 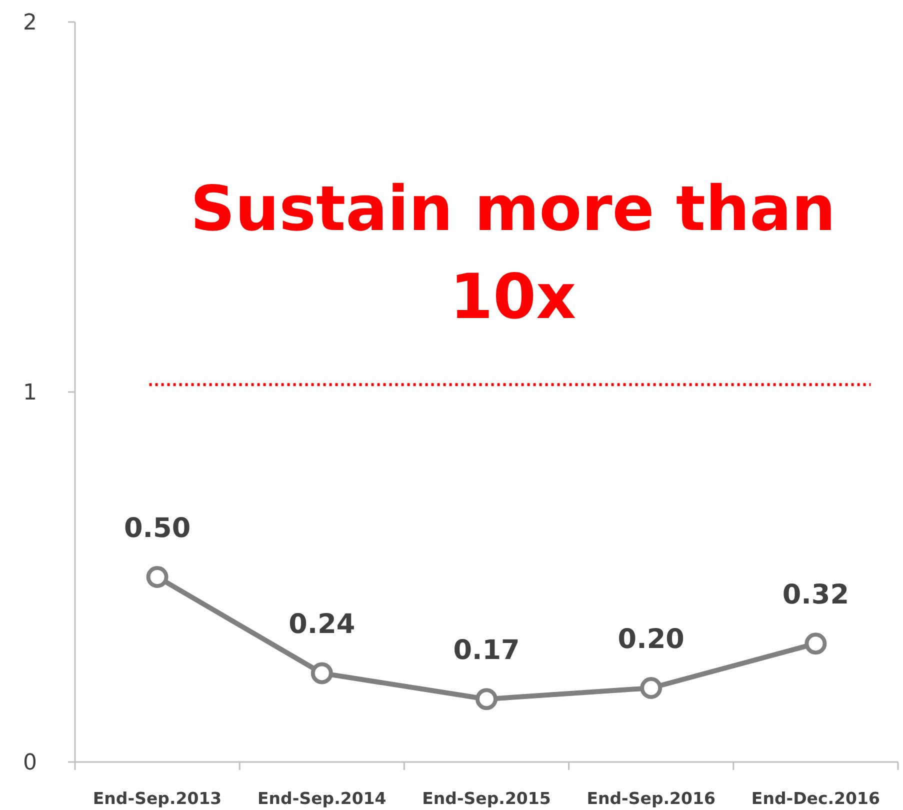 I want to click on x-tick-label: End-Sep.2013, so click(x=157, y=798).